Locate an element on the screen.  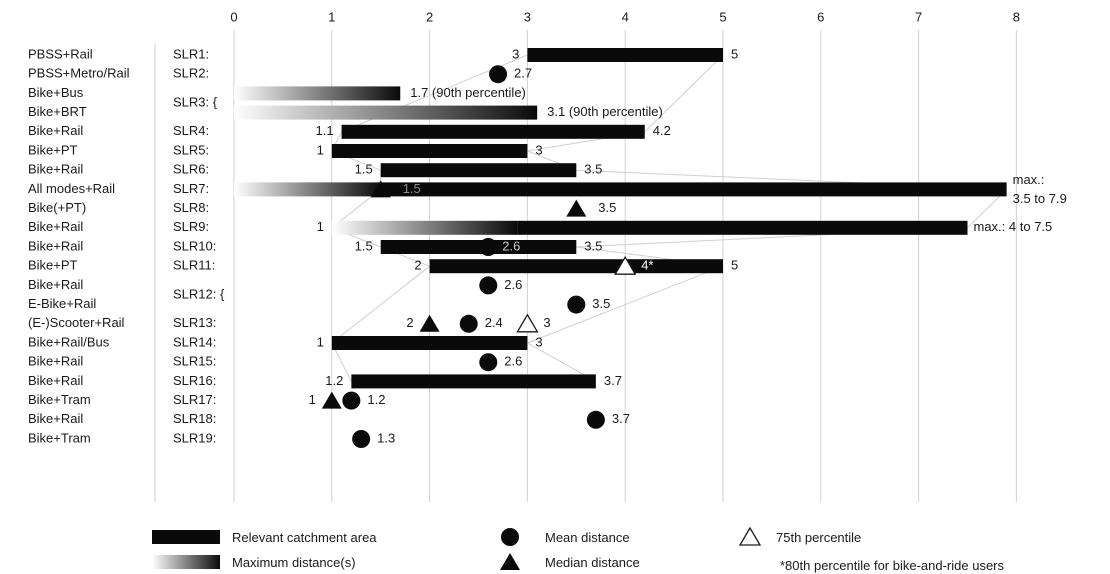
study-label: SLR18: is located at coordinates (194, 418).